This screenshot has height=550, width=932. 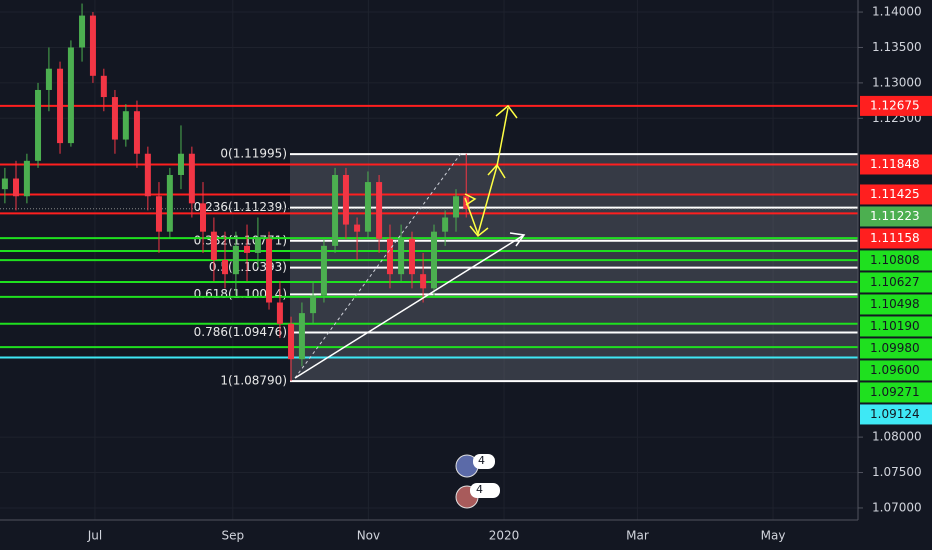 I want to click on yellow-path, so click(x=486, y=172).